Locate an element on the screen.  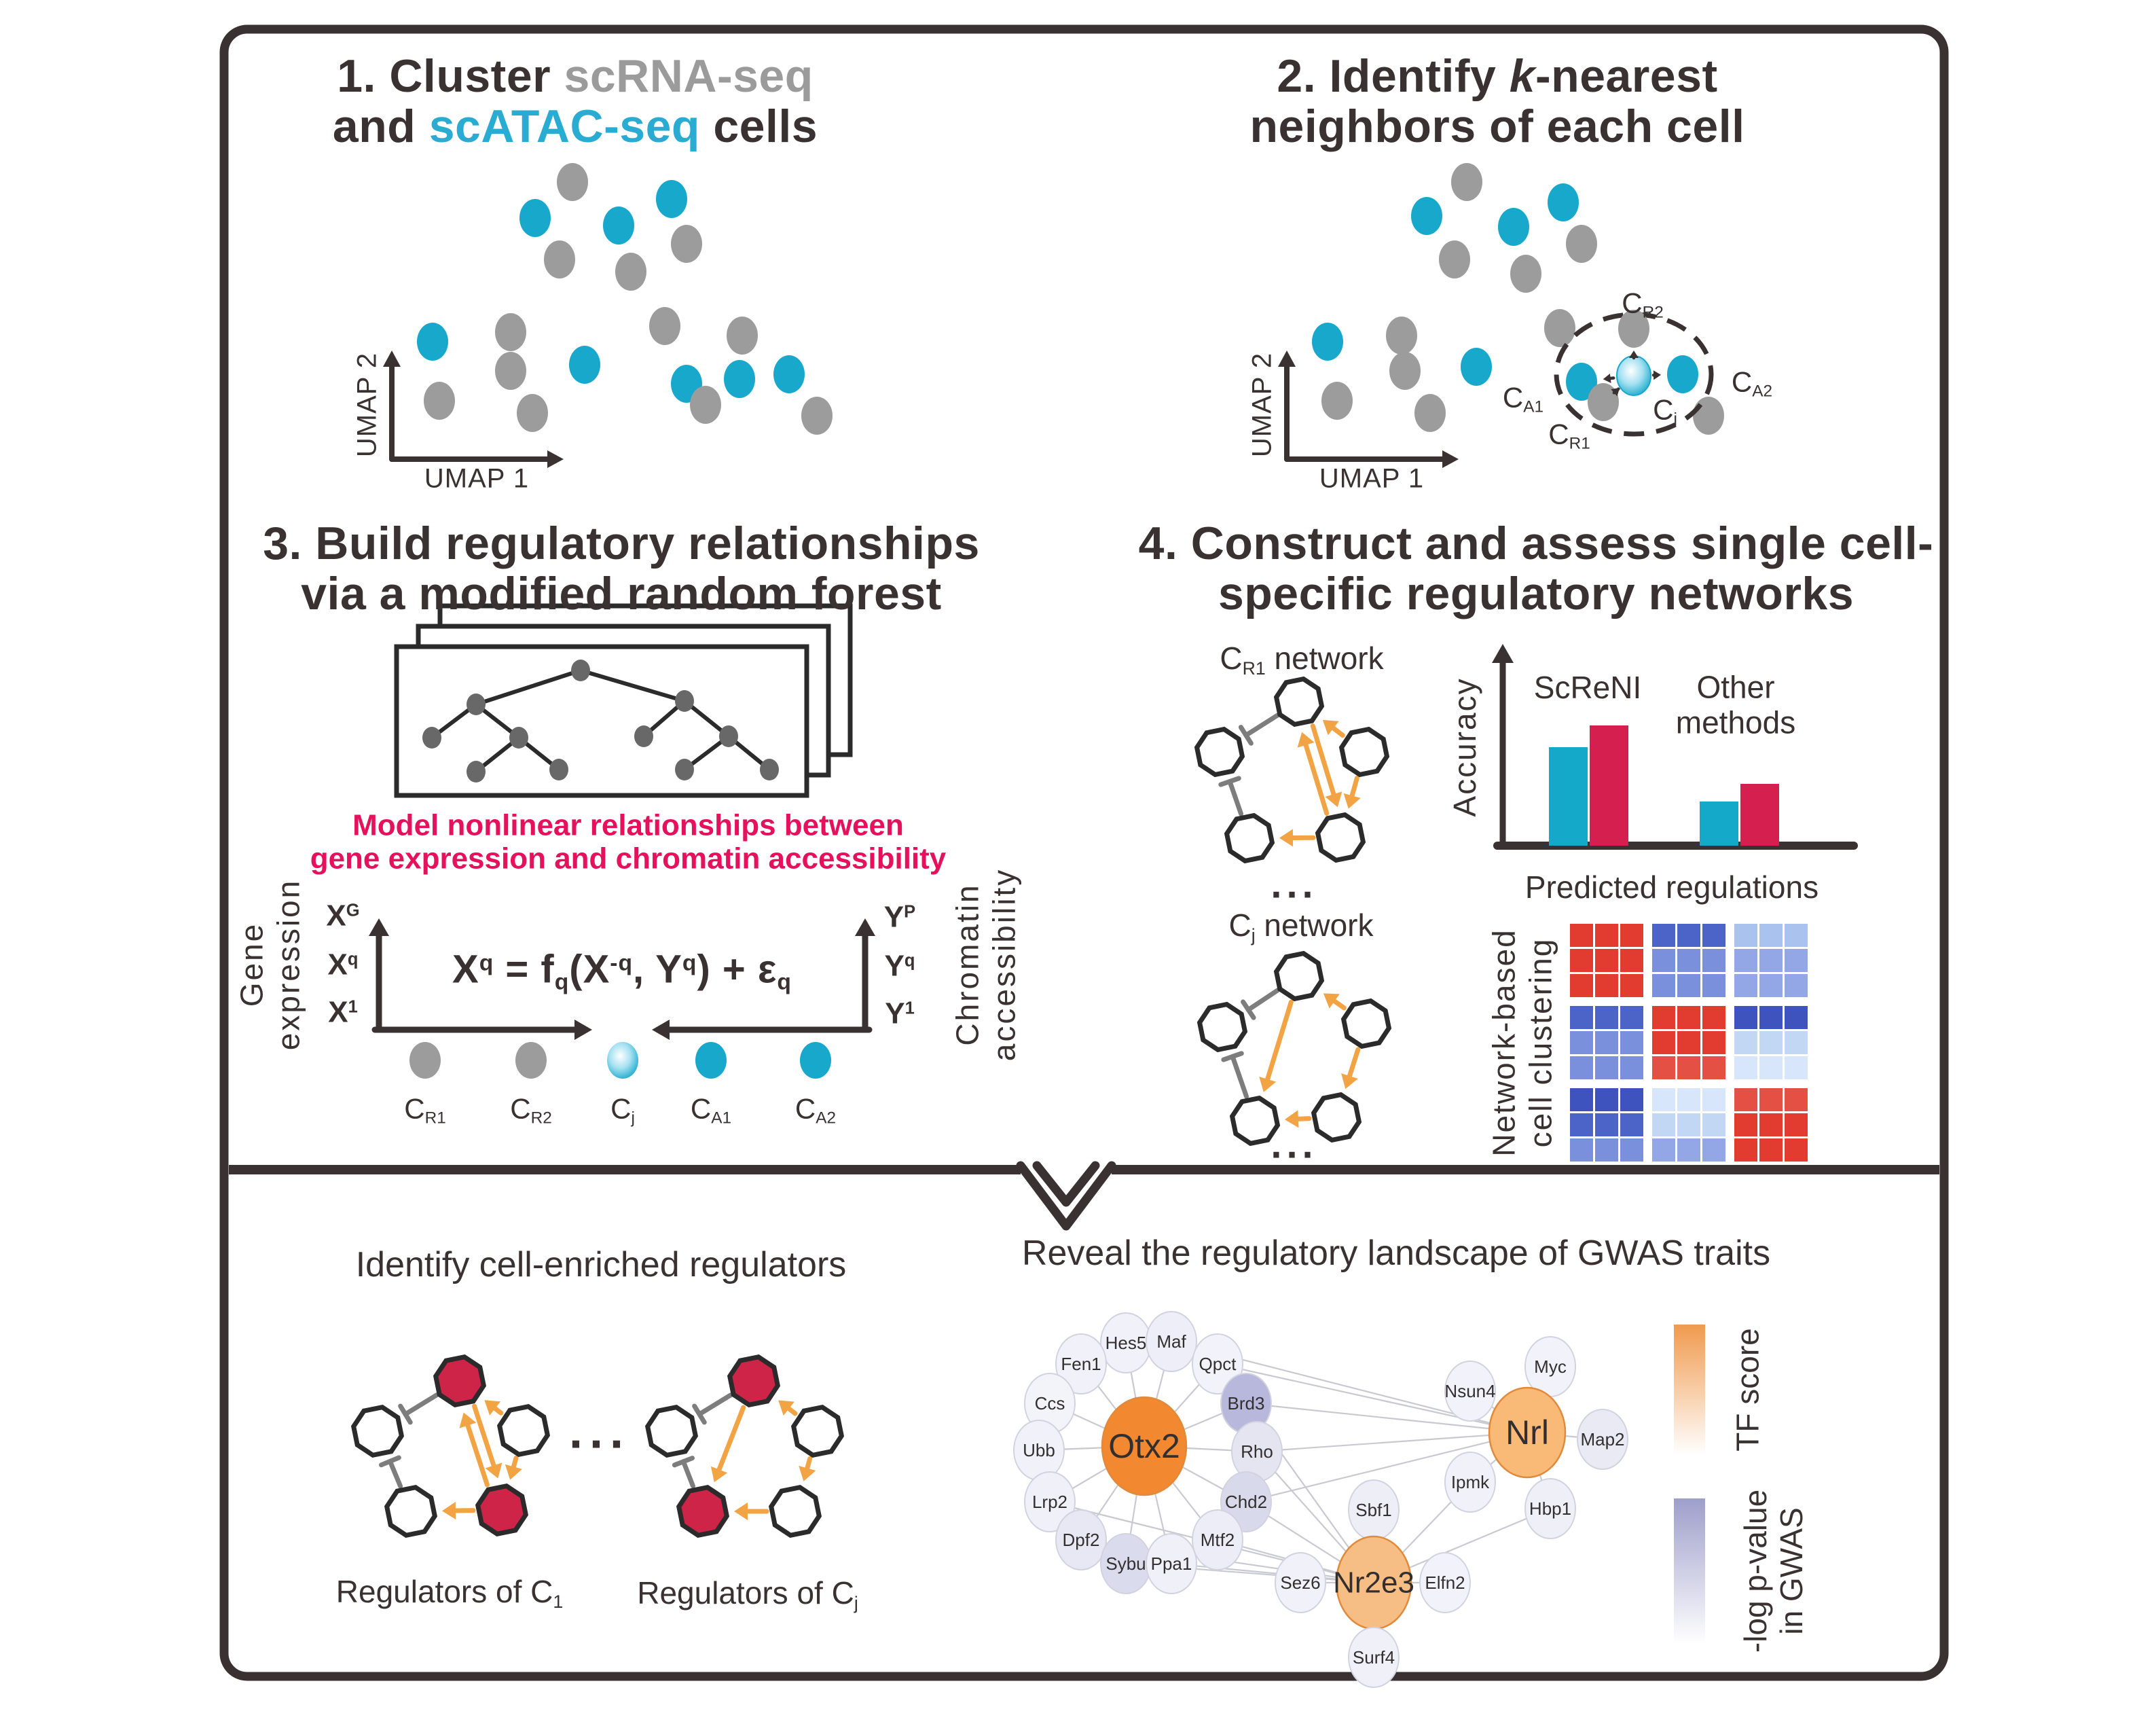
panel4-title-line2: specific regulatory networks is located at coordinates (1536, 593).